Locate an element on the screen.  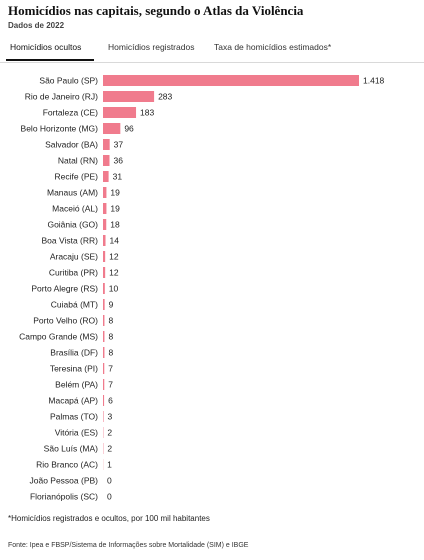
value-label-recife-pe: 31 is located at coordinates (118, 177).